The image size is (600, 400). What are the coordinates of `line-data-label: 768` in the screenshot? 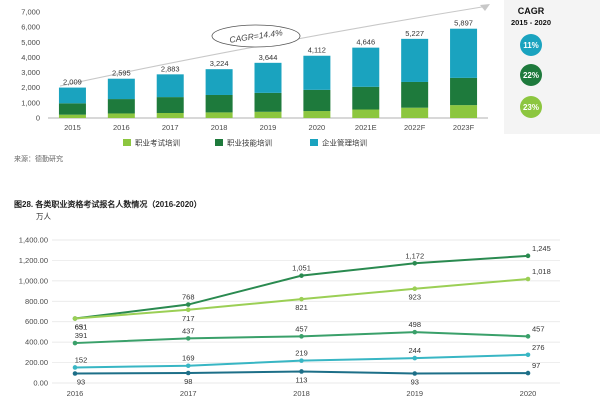 It's located at (188, 297).